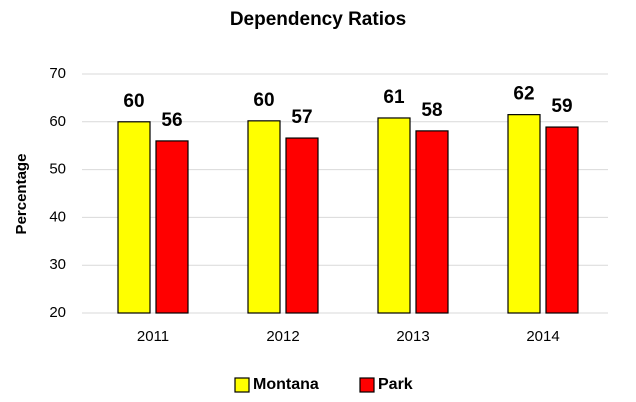 The height and width of the screenshot is (402, 636). Describe the element at coordinates (286, 384) in the screenshot. I see `legend-label: Montana` at that location.